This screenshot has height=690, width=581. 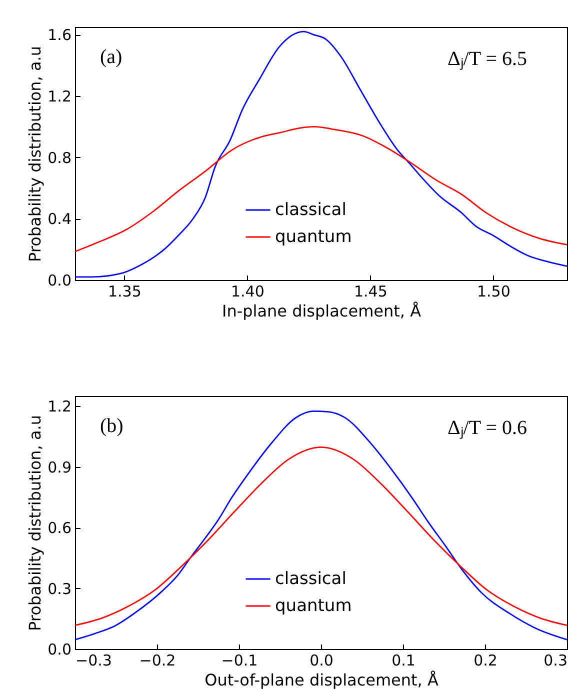 I want to click on y-tick-label: 1.6, so click(x=60, y=35).